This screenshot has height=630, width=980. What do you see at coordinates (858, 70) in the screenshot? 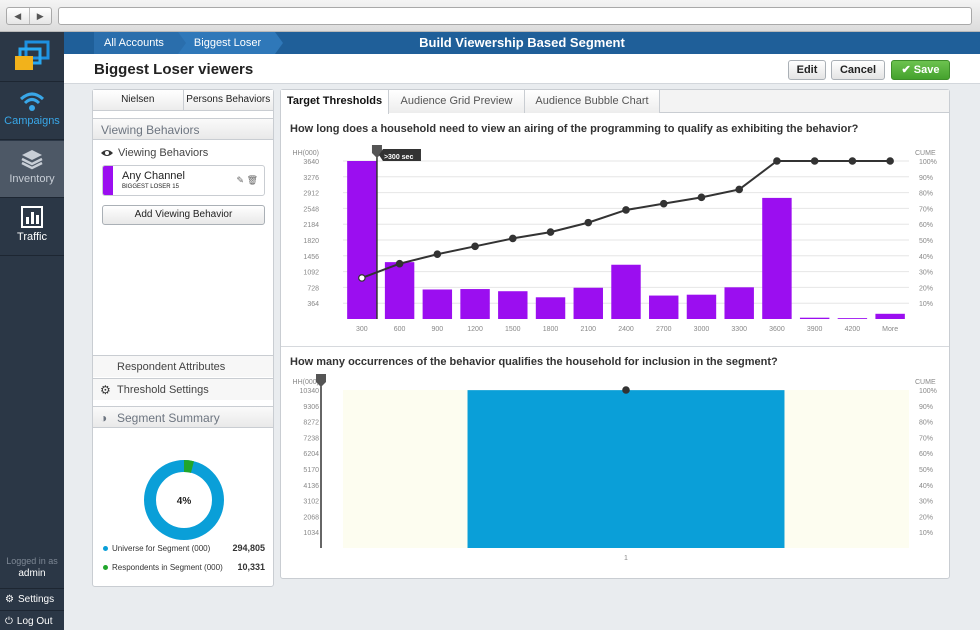
I see `cancel-button: Cancel` at bounding box center [858, 70].